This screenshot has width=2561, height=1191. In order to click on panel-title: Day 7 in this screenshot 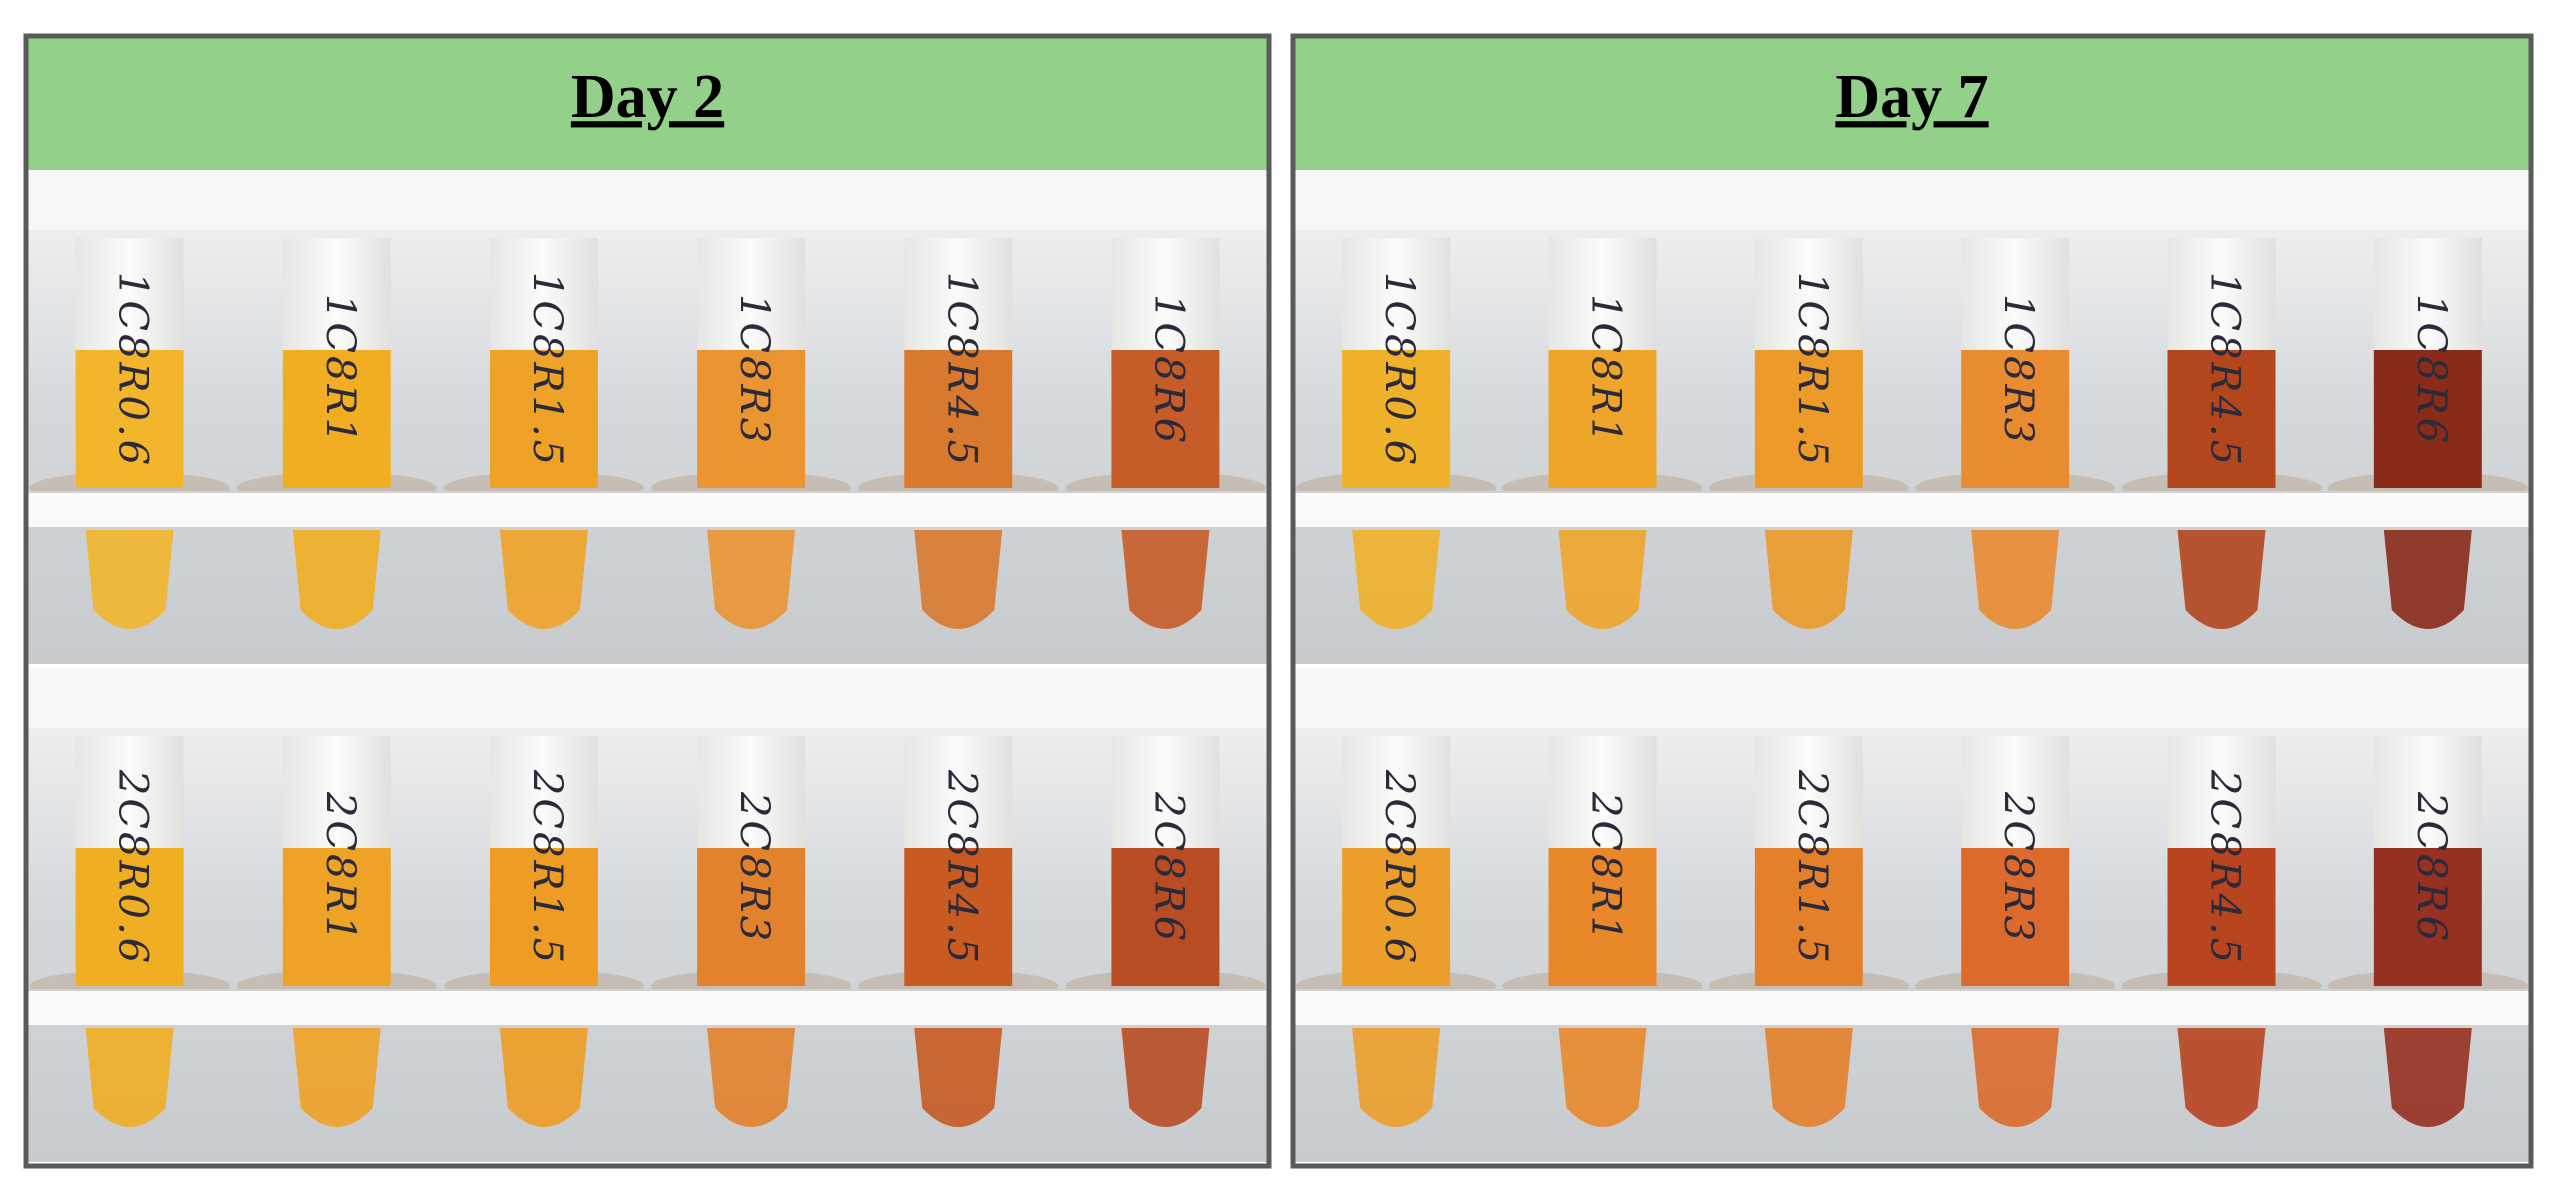, I will do `click(1911, 97)`.